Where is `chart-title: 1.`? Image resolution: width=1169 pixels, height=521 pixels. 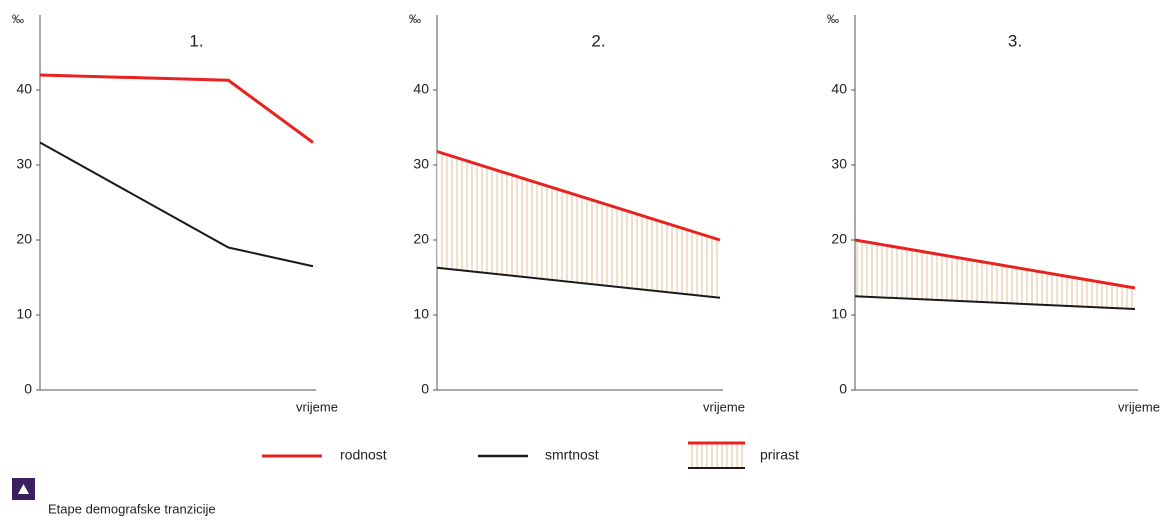 chart-title: 1. is located at coordinates (196, 40).